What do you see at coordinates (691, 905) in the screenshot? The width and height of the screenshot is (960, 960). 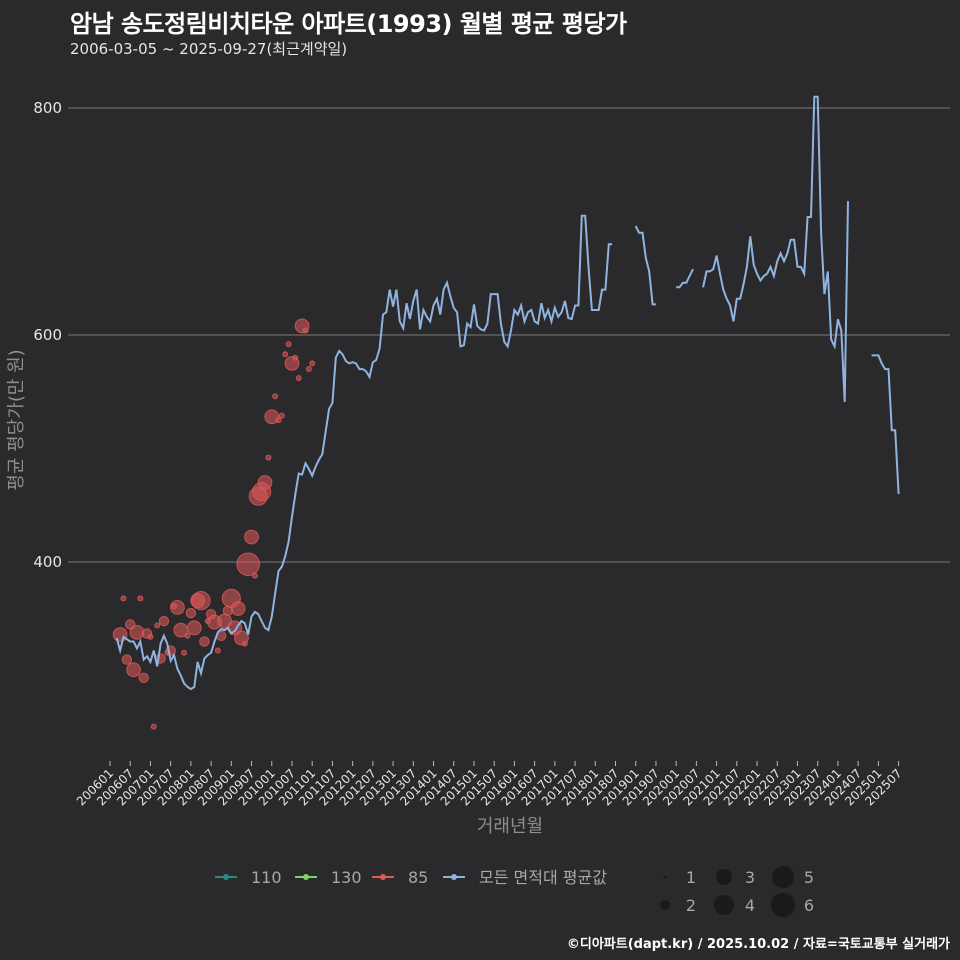 I see `legend-size-label: 2` at bounding box center [691, 905].